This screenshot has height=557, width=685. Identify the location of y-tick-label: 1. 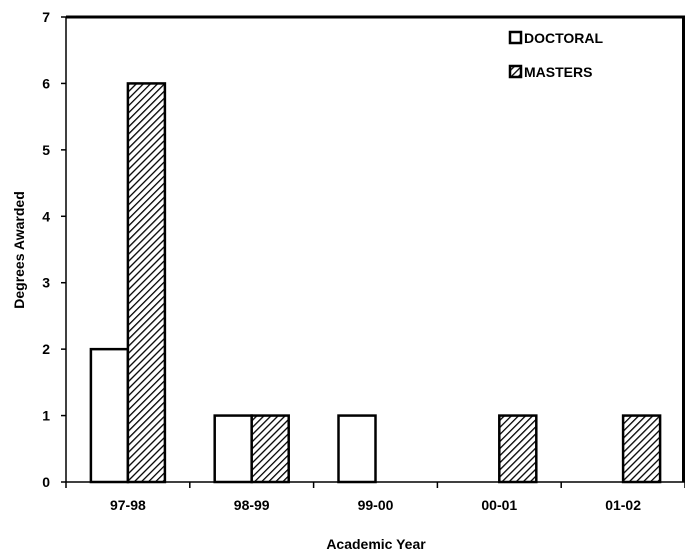
(46, 416).